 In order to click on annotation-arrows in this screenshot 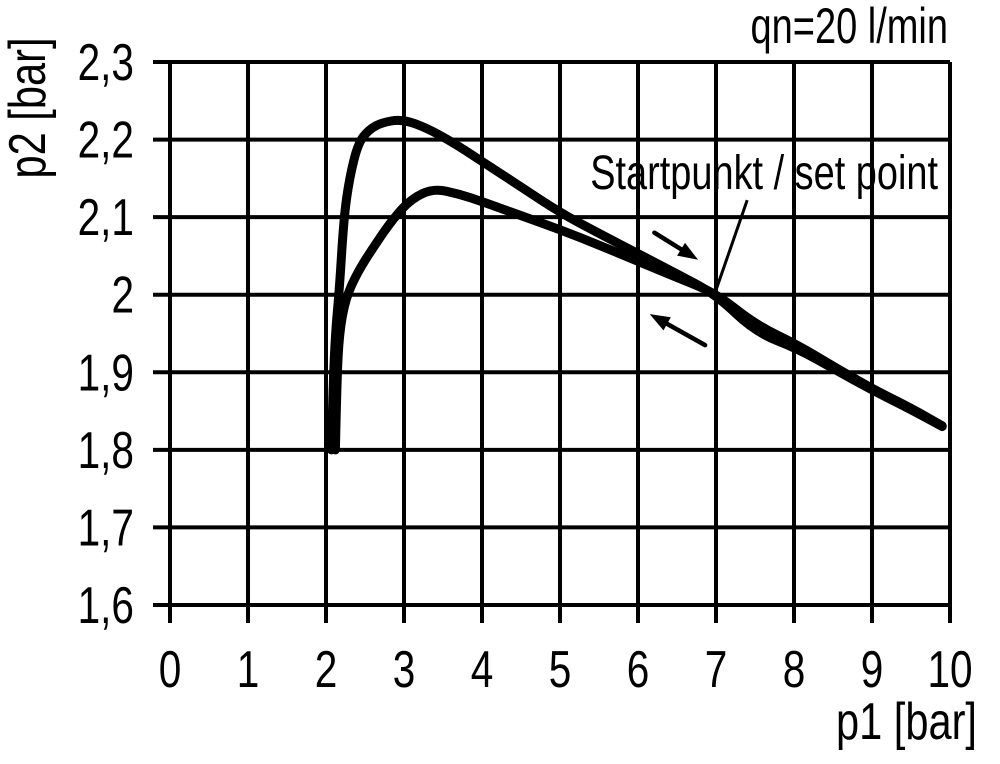, I will do `click(699, 273)`.